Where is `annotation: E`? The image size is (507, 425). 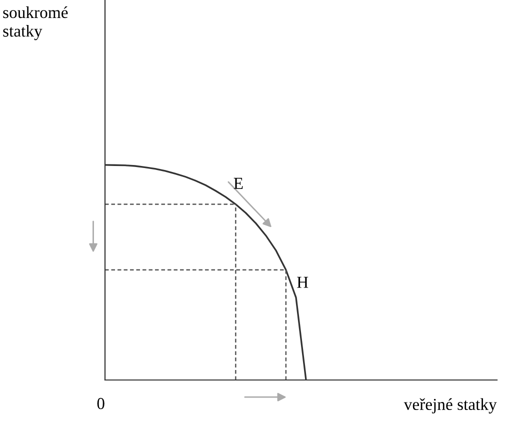
annotation: E is located at coordinates (238, 183).